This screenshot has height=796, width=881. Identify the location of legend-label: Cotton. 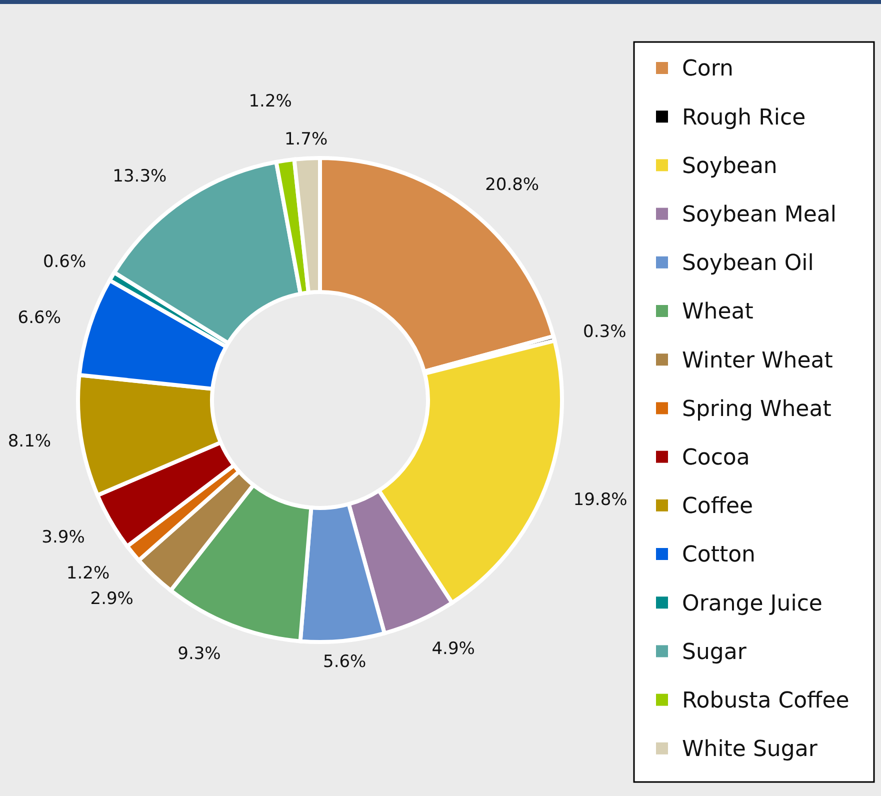
(719, 555).